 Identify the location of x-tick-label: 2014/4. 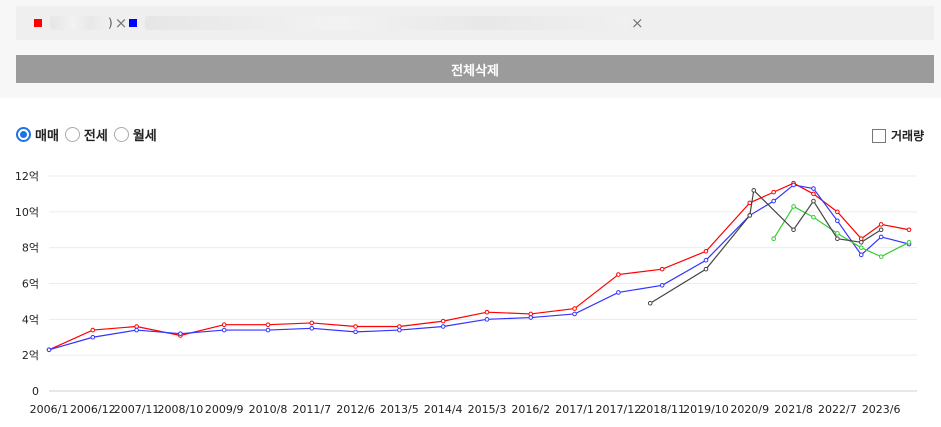
(443, 409).